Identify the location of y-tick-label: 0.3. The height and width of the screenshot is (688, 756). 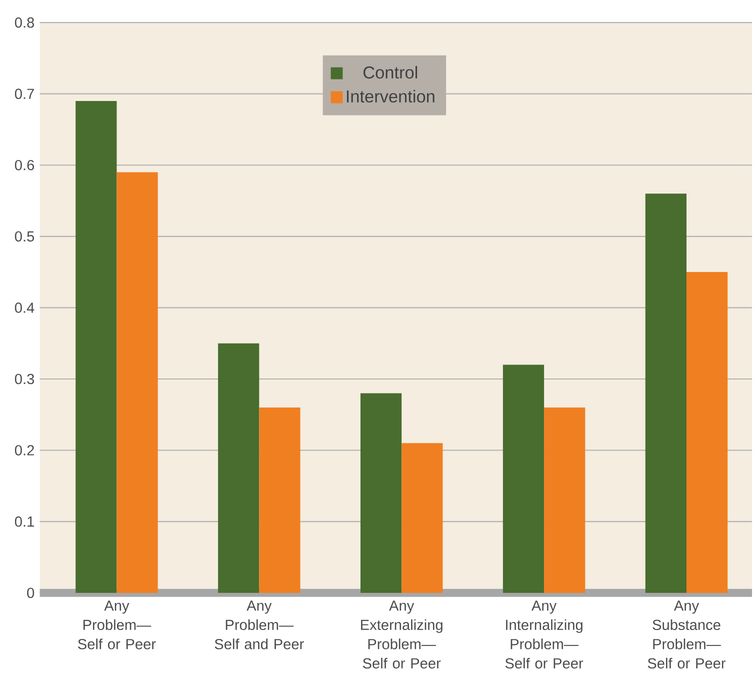
(24, 379).